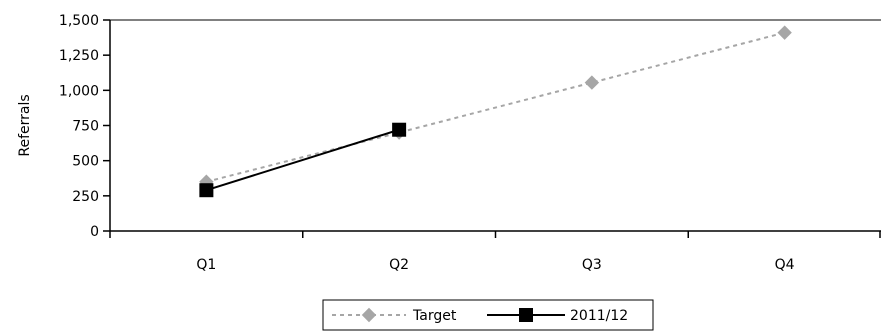 This screenshot has width=881, height=331. Describe the element at coordinates (399, 265) in the screenshot. I see `x-tick-label: Q2` at that location.